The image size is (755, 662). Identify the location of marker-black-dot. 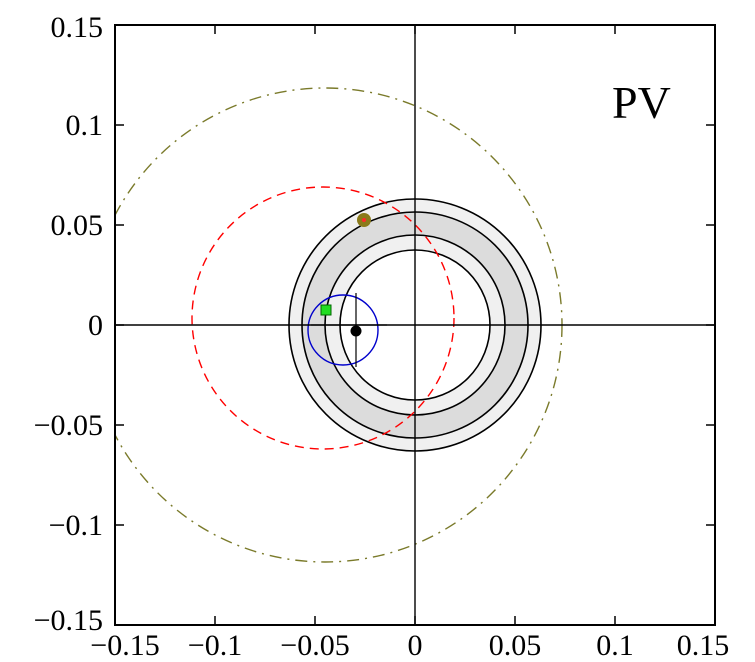
(356, 331).